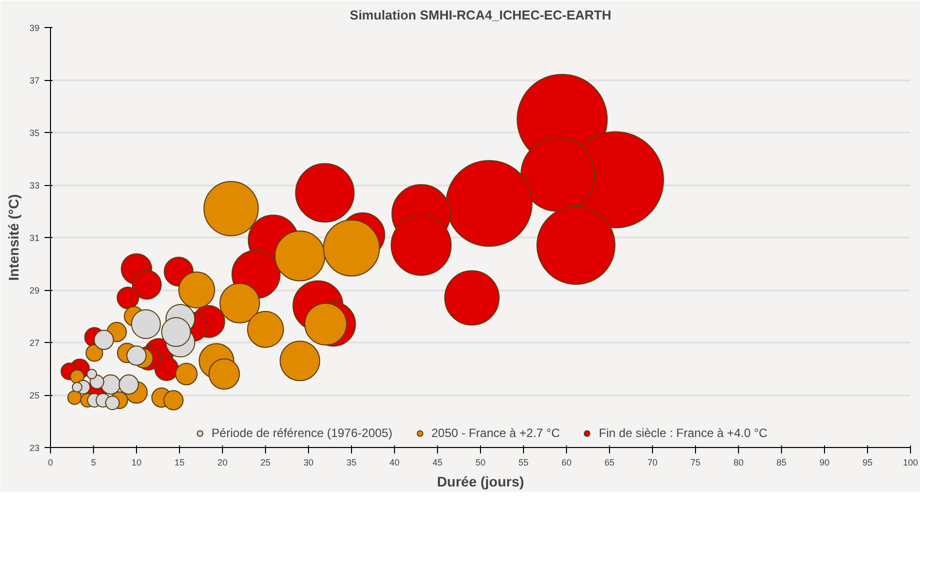 This screenshot has height=572, width=925. Describe the element at coordinates (34, 238) in the screenshot. I see `y-tick-label: 31` at that location.